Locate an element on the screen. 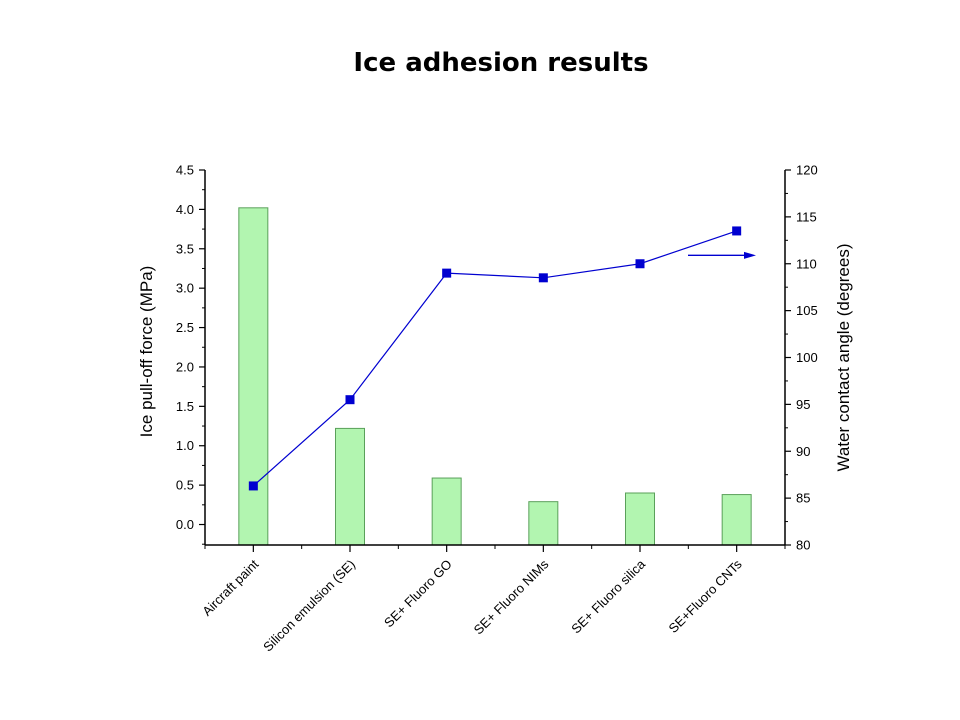  left-tick-label-2: 1.0 is located at coordinates (185, 445).